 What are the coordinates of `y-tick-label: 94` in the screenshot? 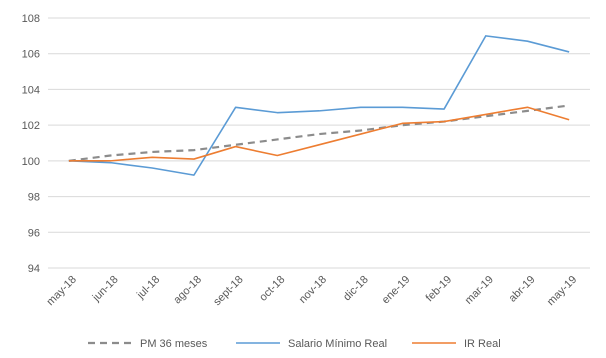 It's located at (34, 269).